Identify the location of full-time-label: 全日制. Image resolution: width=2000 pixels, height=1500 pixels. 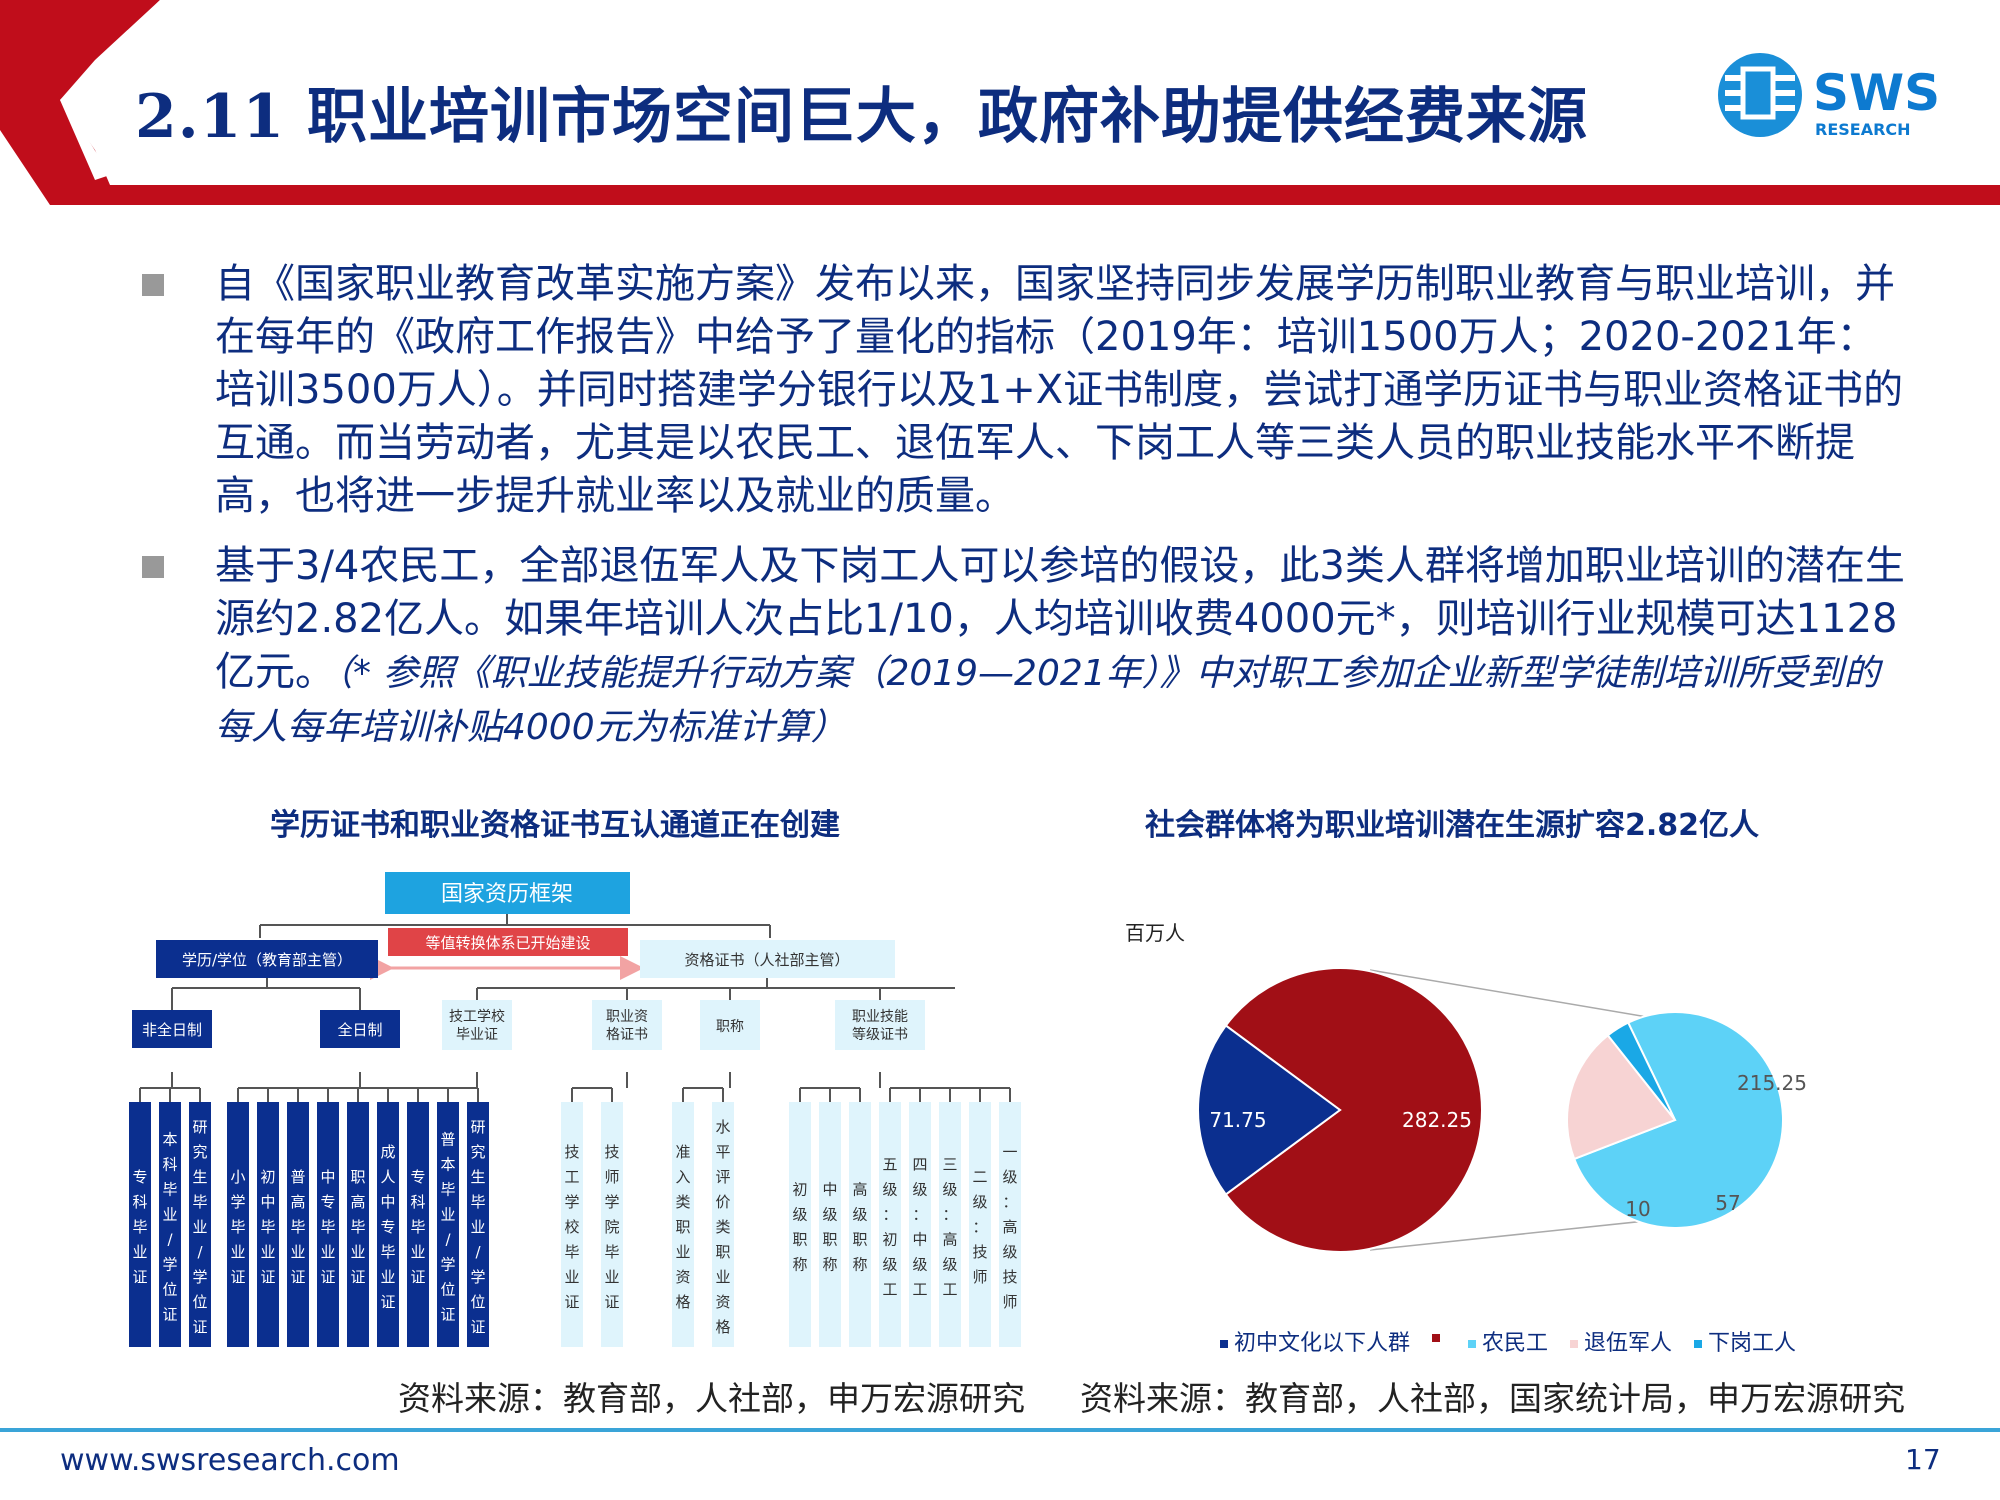
(359, 1030).